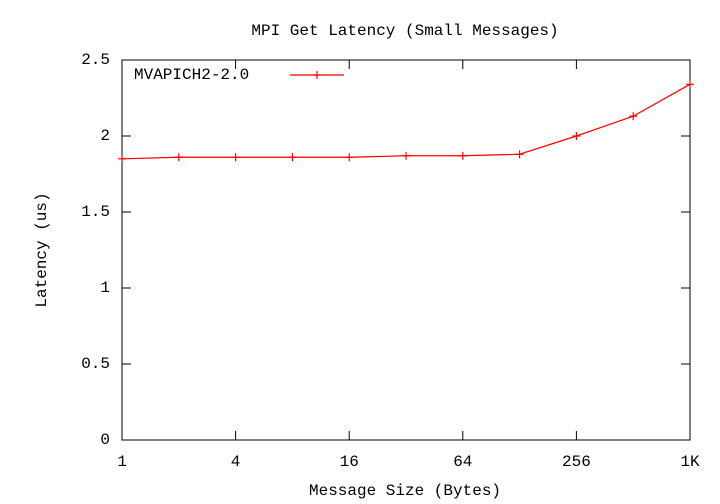  Describe the element at coordinates (405, 491) in the screenshot. I see `x-axis-label: Message Size (Bytes)` at that location.